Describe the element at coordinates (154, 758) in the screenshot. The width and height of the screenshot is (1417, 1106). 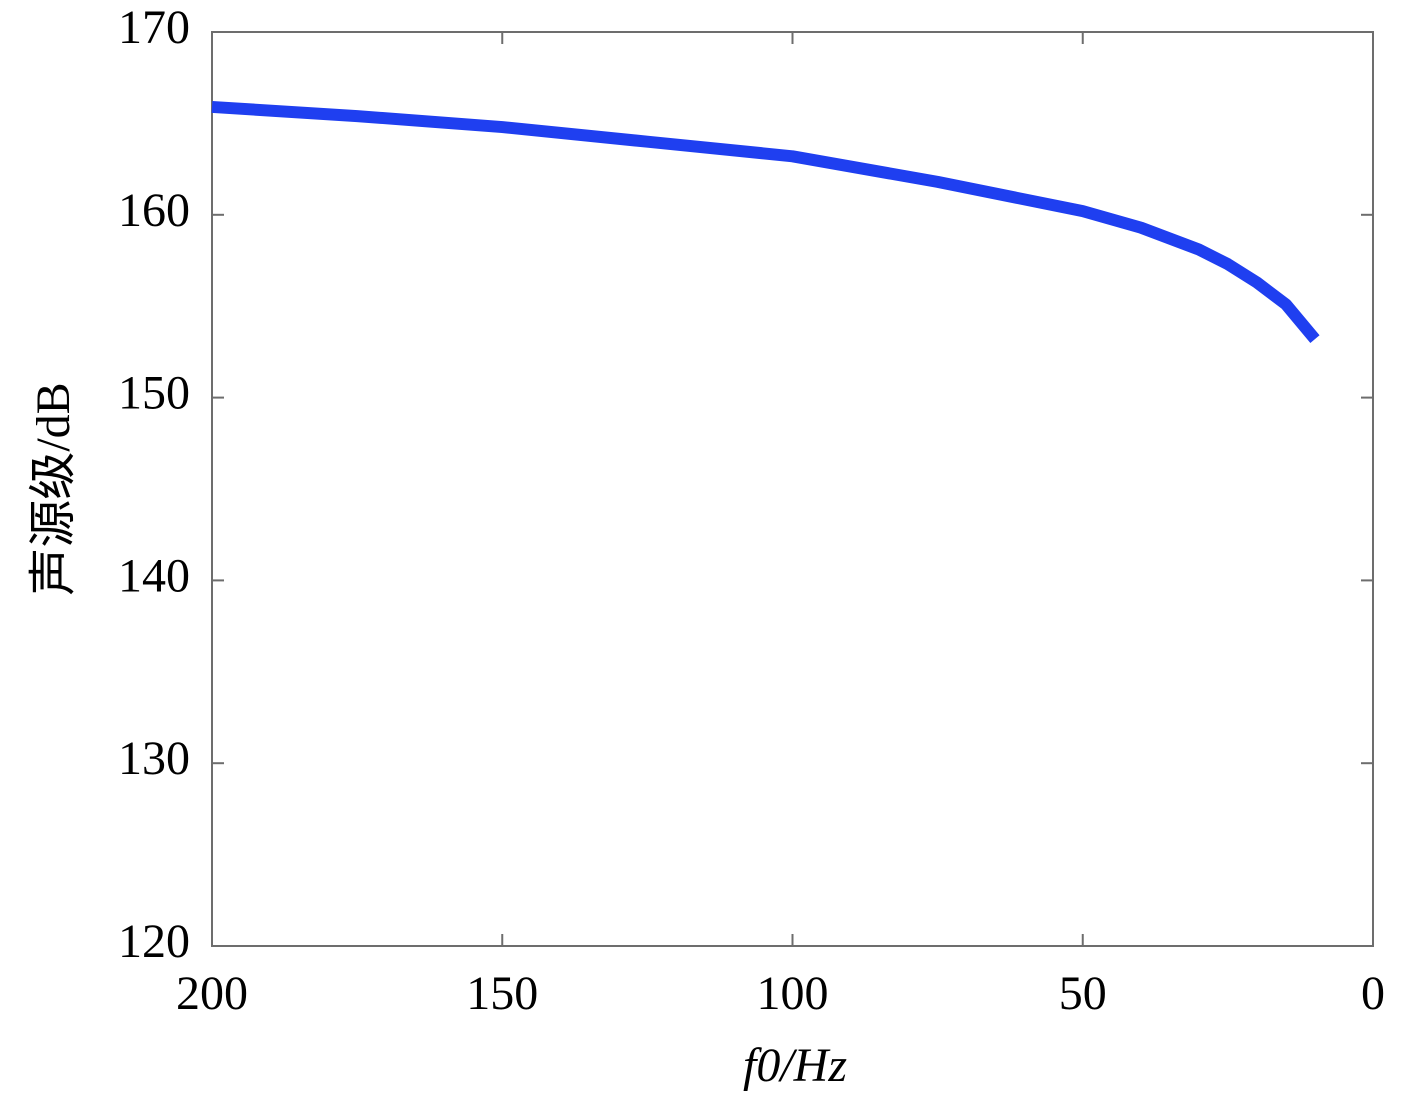
I see `y-tick-label: 130` at that location.